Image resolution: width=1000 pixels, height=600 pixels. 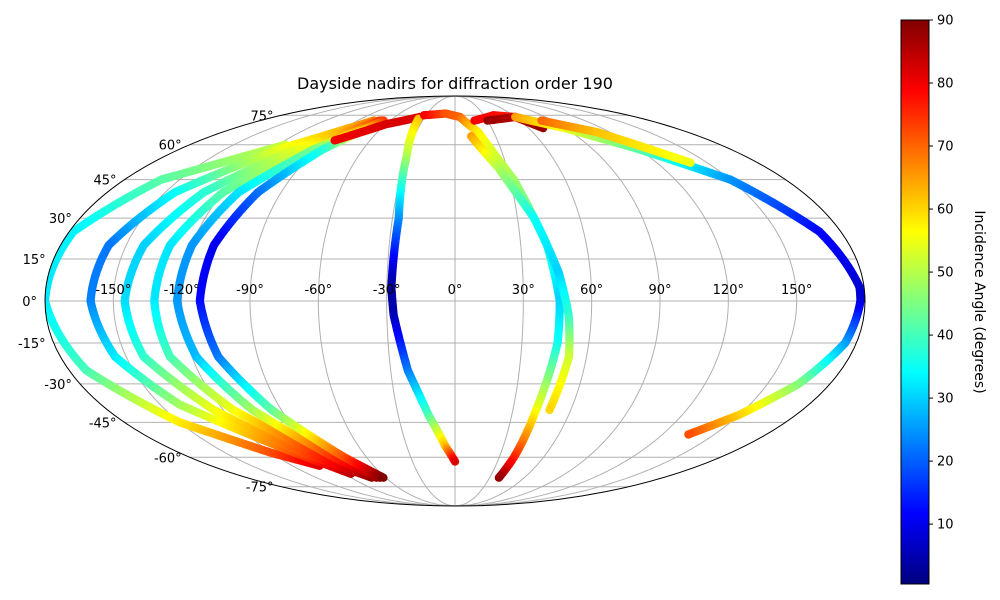 I want to click on lat-tick-label: -15°, so click(x=32, y=344).